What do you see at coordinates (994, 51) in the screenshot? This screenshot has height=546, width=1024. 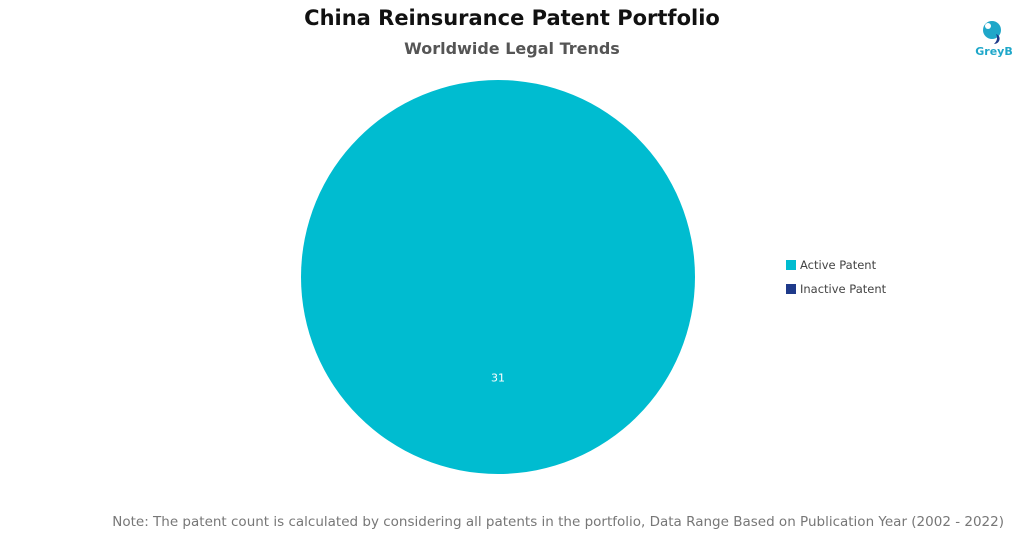 I see `brand-name: GreyB` at bounding box center [994, 51].